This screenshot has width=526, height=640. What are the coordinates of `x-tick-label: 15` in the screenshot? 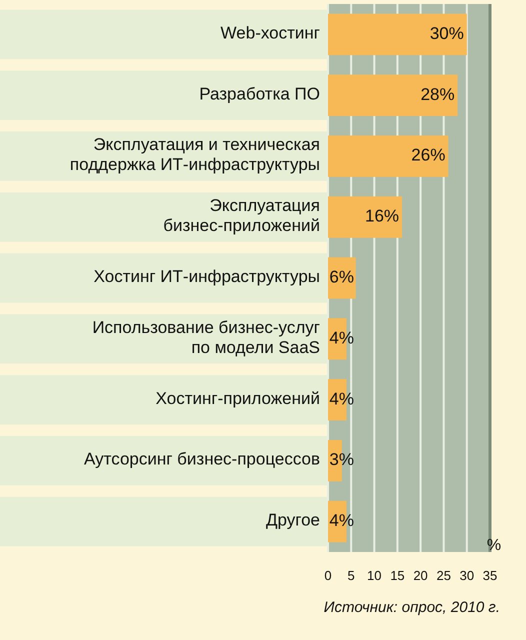 It's located at (397, 575).